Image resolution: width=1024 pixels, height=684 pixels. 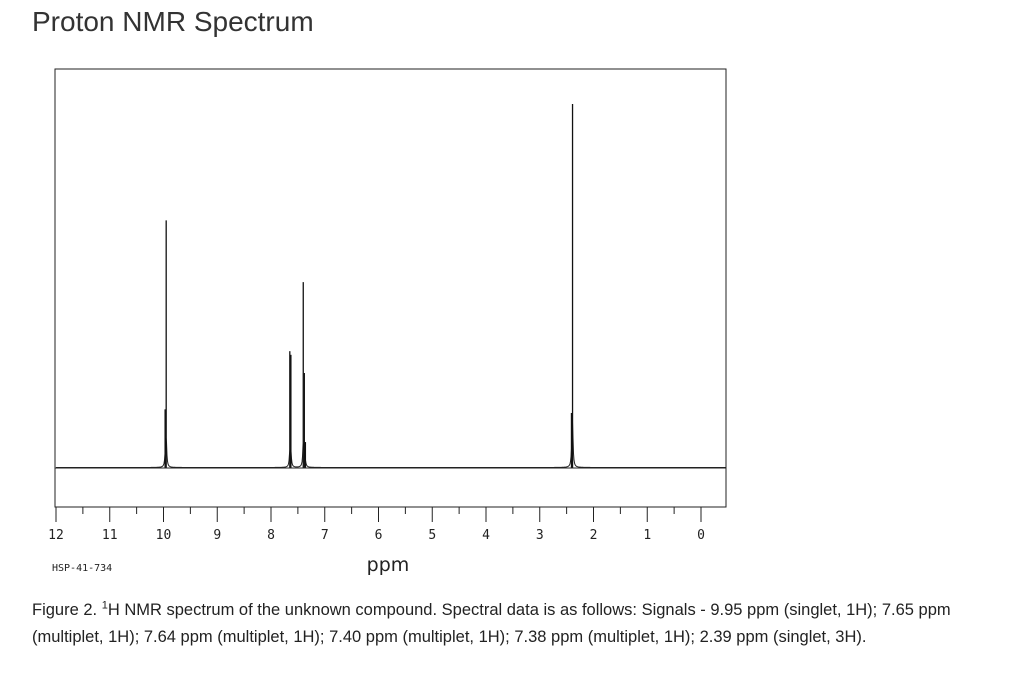 What do you see at coordinates (217, 535) in the screenshot?
I see `x-tick-label: 9` at bounding box center [217, 535].